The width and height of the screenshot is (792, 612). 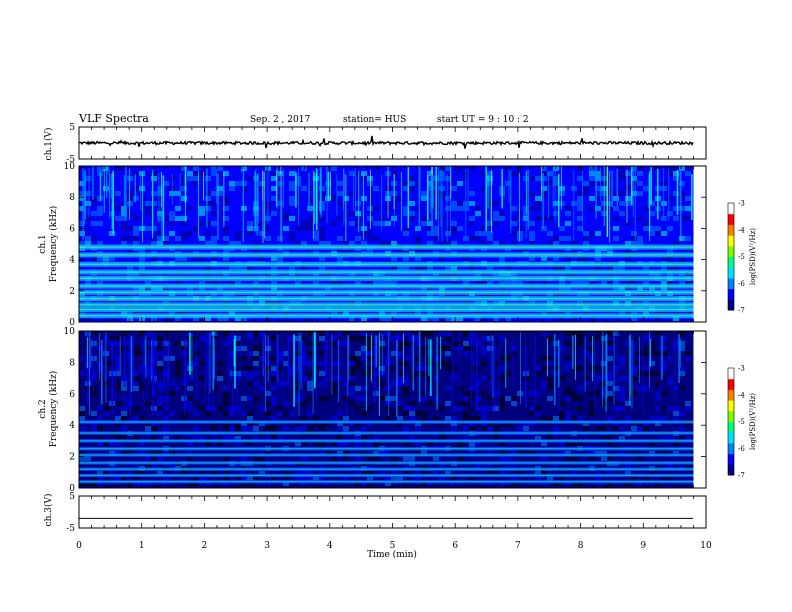 What do you see at coordinates (43, 243) in the screenshot?
I see `svg-text: ch.1` at bounding box center [43, 243].